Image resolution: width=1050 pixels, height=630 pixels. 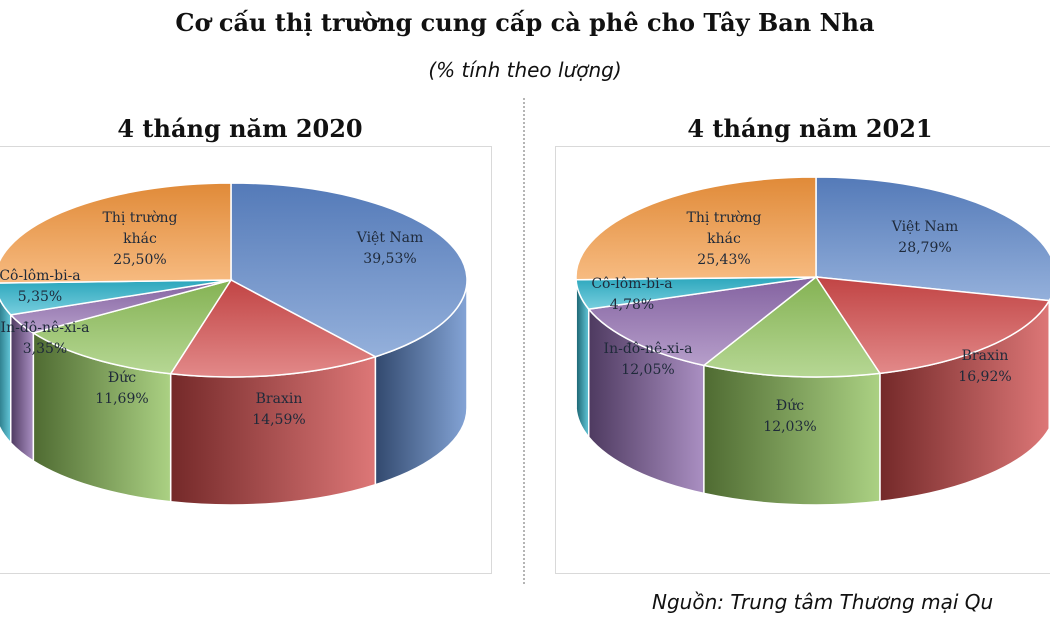 I want to click on pie-title-2021: 4 tháng năm 2021, so click(x=810, y=128).